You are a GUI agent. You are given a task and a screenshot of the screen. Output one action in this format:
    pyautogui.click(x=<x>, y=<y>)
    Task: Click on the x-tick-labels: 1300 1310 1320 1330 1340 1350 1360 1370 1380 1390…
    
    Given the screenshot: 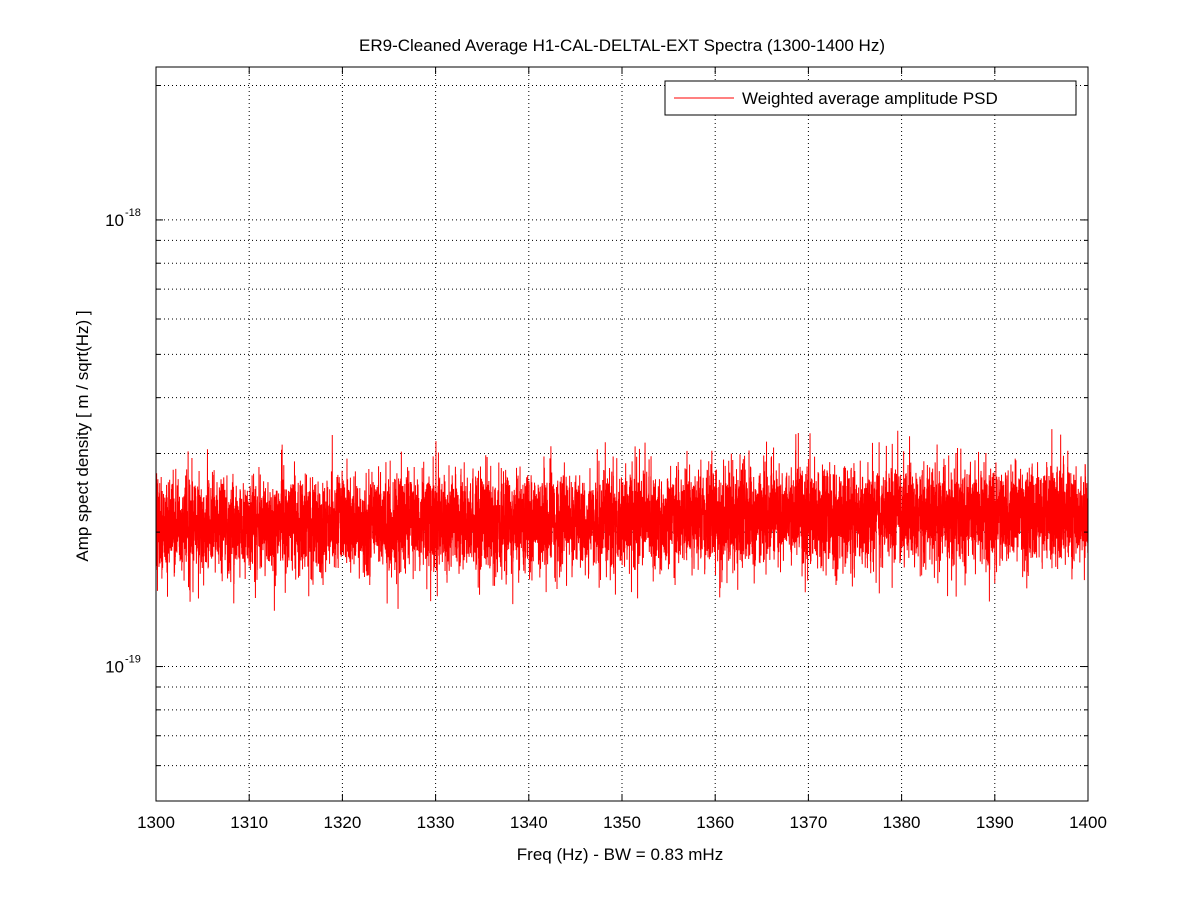 What is the action you would take?
    pyautogui.click(x=622, y=822)
    